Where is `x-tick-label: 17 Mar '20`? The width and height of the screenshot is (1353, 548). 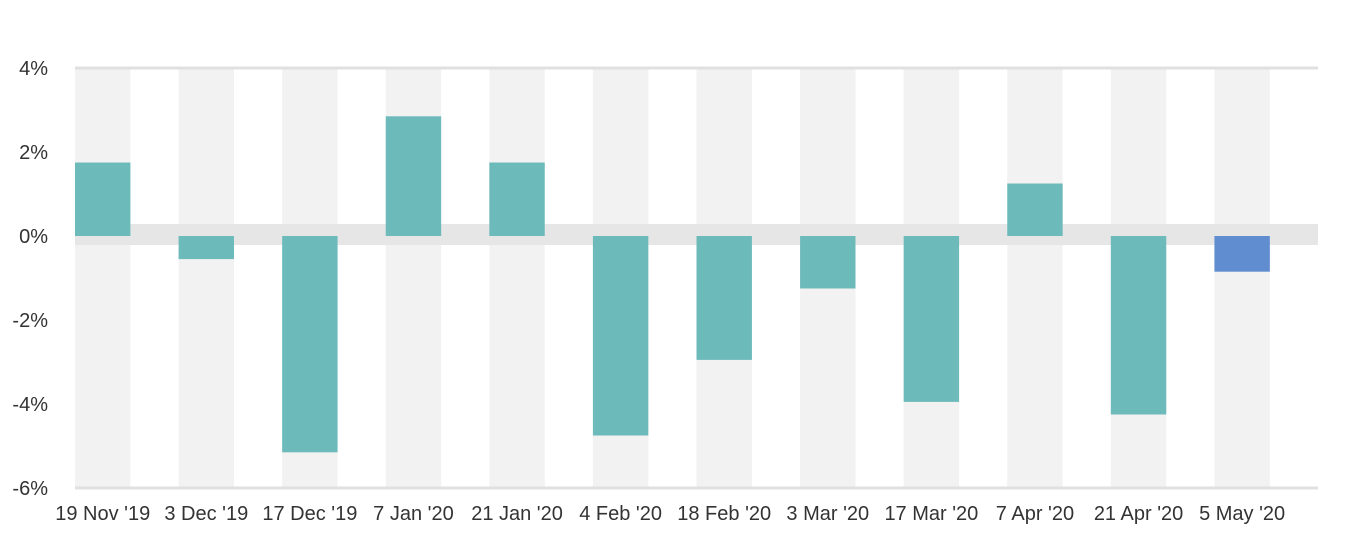 x-tick-label: 17 Mar '20 is located at coordinates (931, 514).